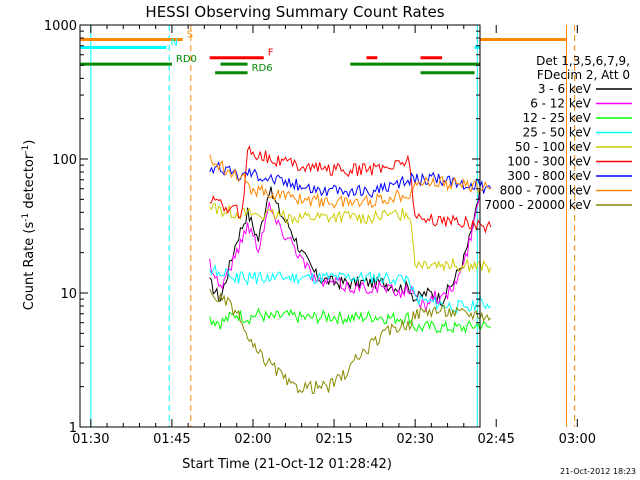 The image size is (640, 480). Describe the element at coordinates (64, 160) in the screenshot. I see `y-tick-label-2: 100` at that location.